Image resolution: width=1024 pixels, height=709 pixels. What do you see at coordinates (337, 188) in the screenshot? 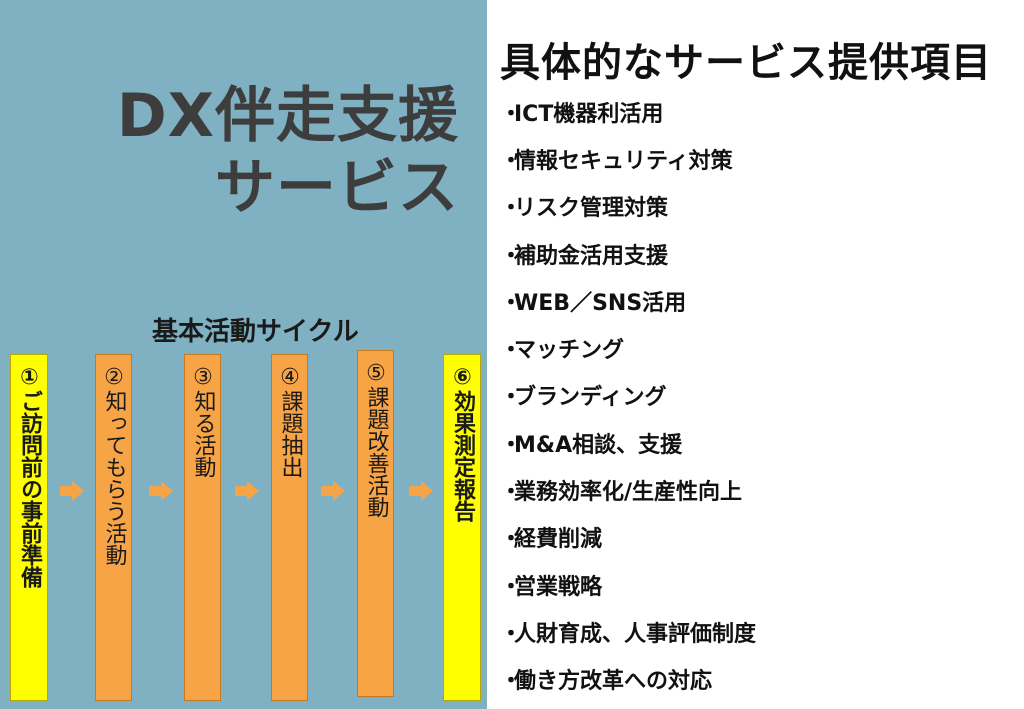
I see `main-title-line2: サービス` at bounding box center [337, 188].